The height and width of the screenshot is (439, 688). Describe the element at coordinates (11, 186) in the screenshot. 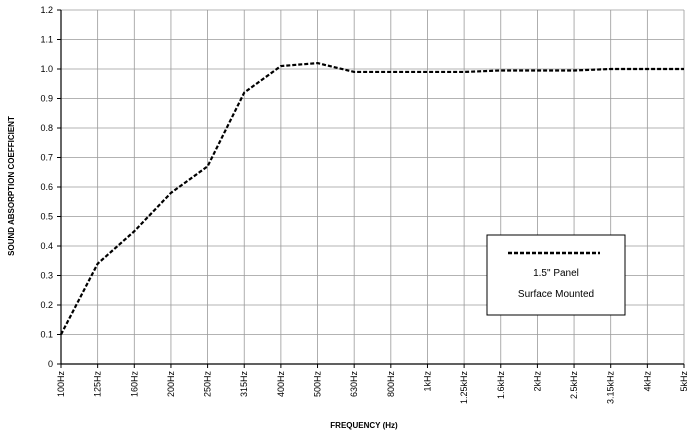

I see `y-axis-title: SOUND ABSORPTION COEFFICIENT` at that location.